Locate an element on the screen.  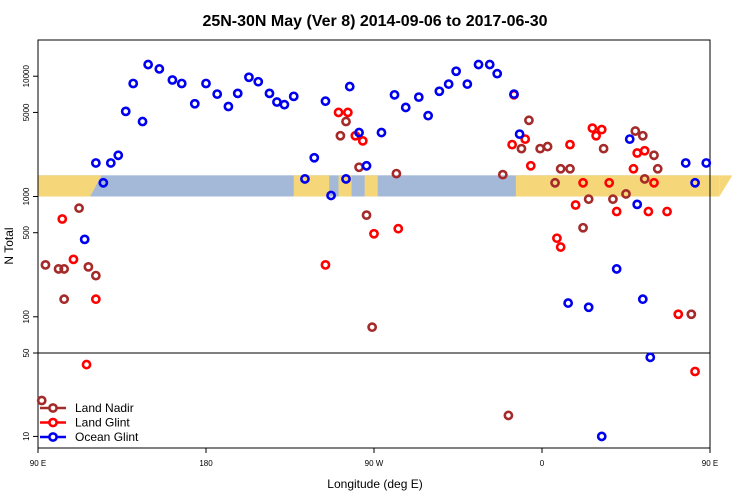
y-axis-label: N Total is located at coordinates (9, 245).